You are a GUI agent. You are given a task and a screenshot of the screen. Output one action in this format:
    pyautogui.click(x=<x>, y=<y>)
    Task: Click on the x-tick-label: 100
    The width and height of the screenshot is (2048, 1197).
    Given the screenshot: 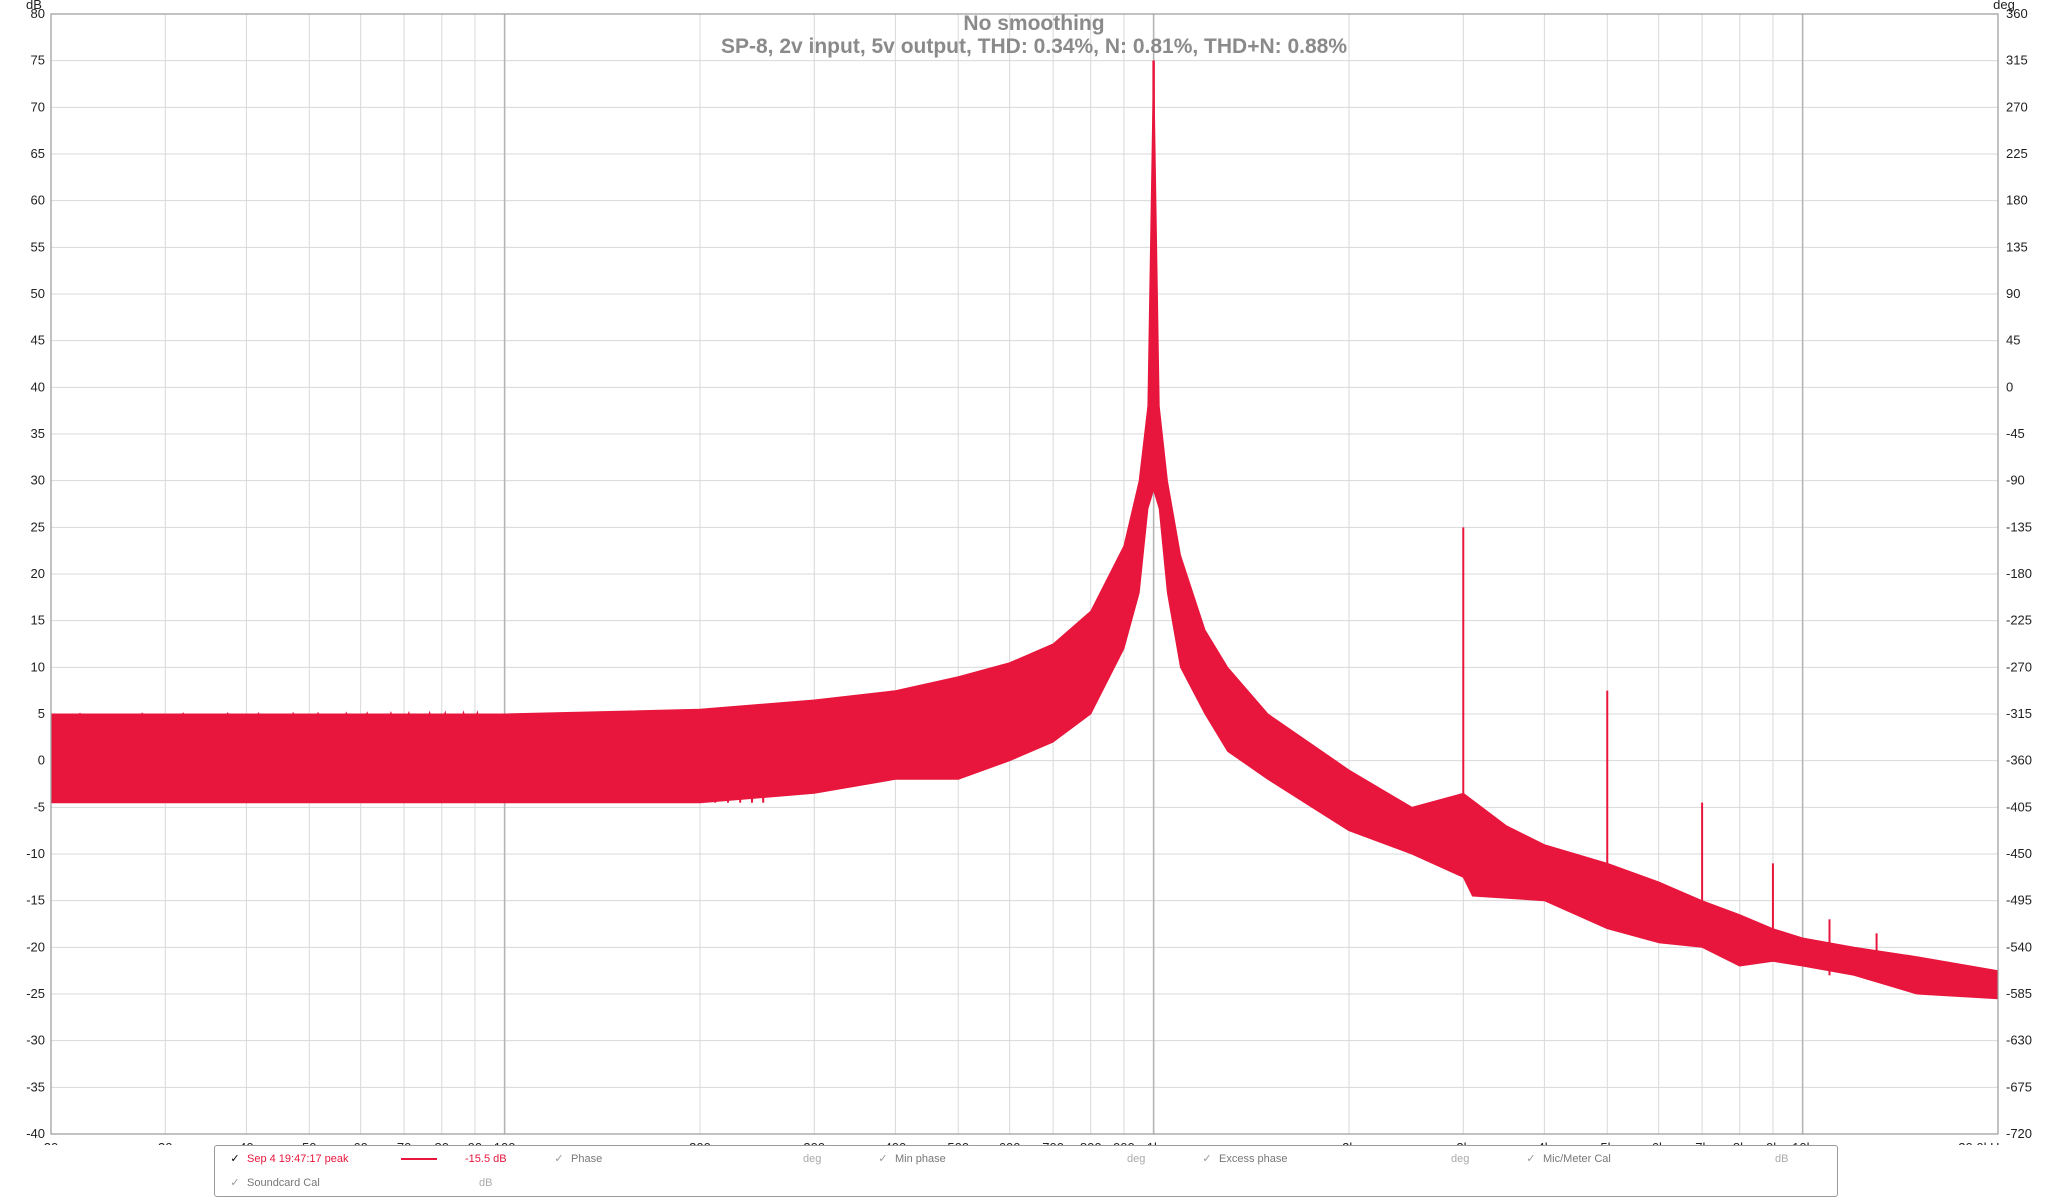 What is the action you would take?
    pyautogui.click(x=505, y=1142)
    